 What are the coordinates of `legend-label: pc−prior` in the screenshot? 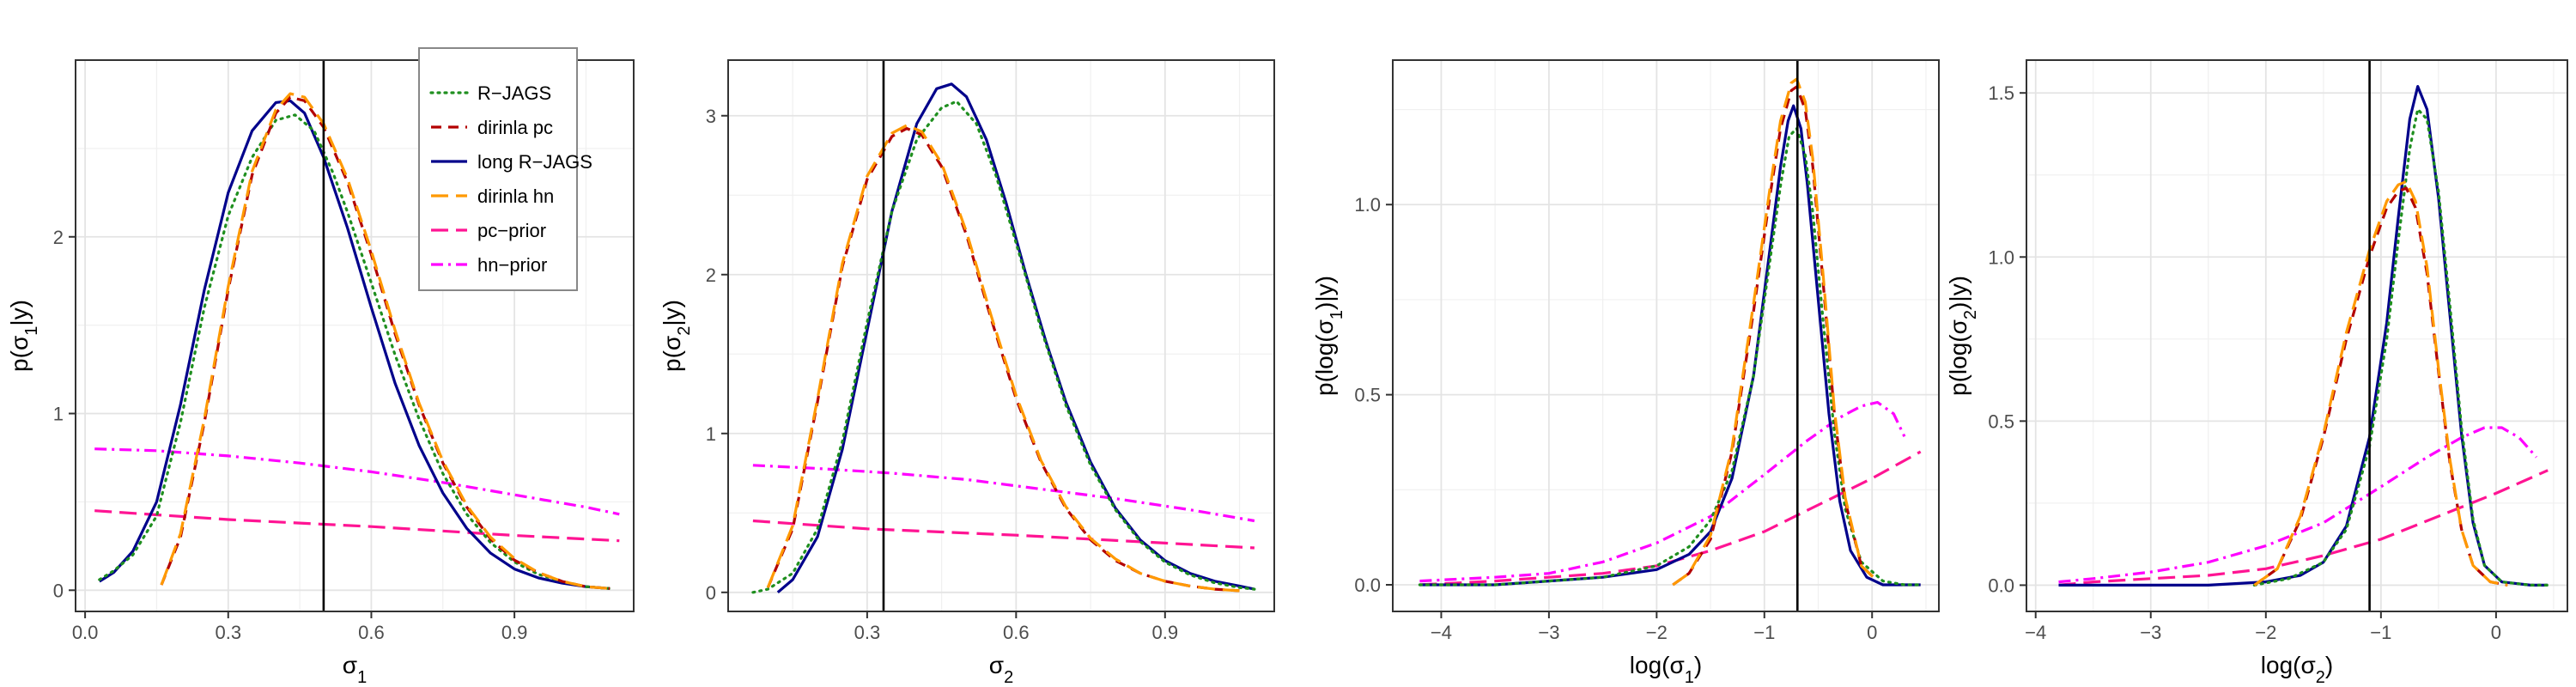 It's located at (512, 230).